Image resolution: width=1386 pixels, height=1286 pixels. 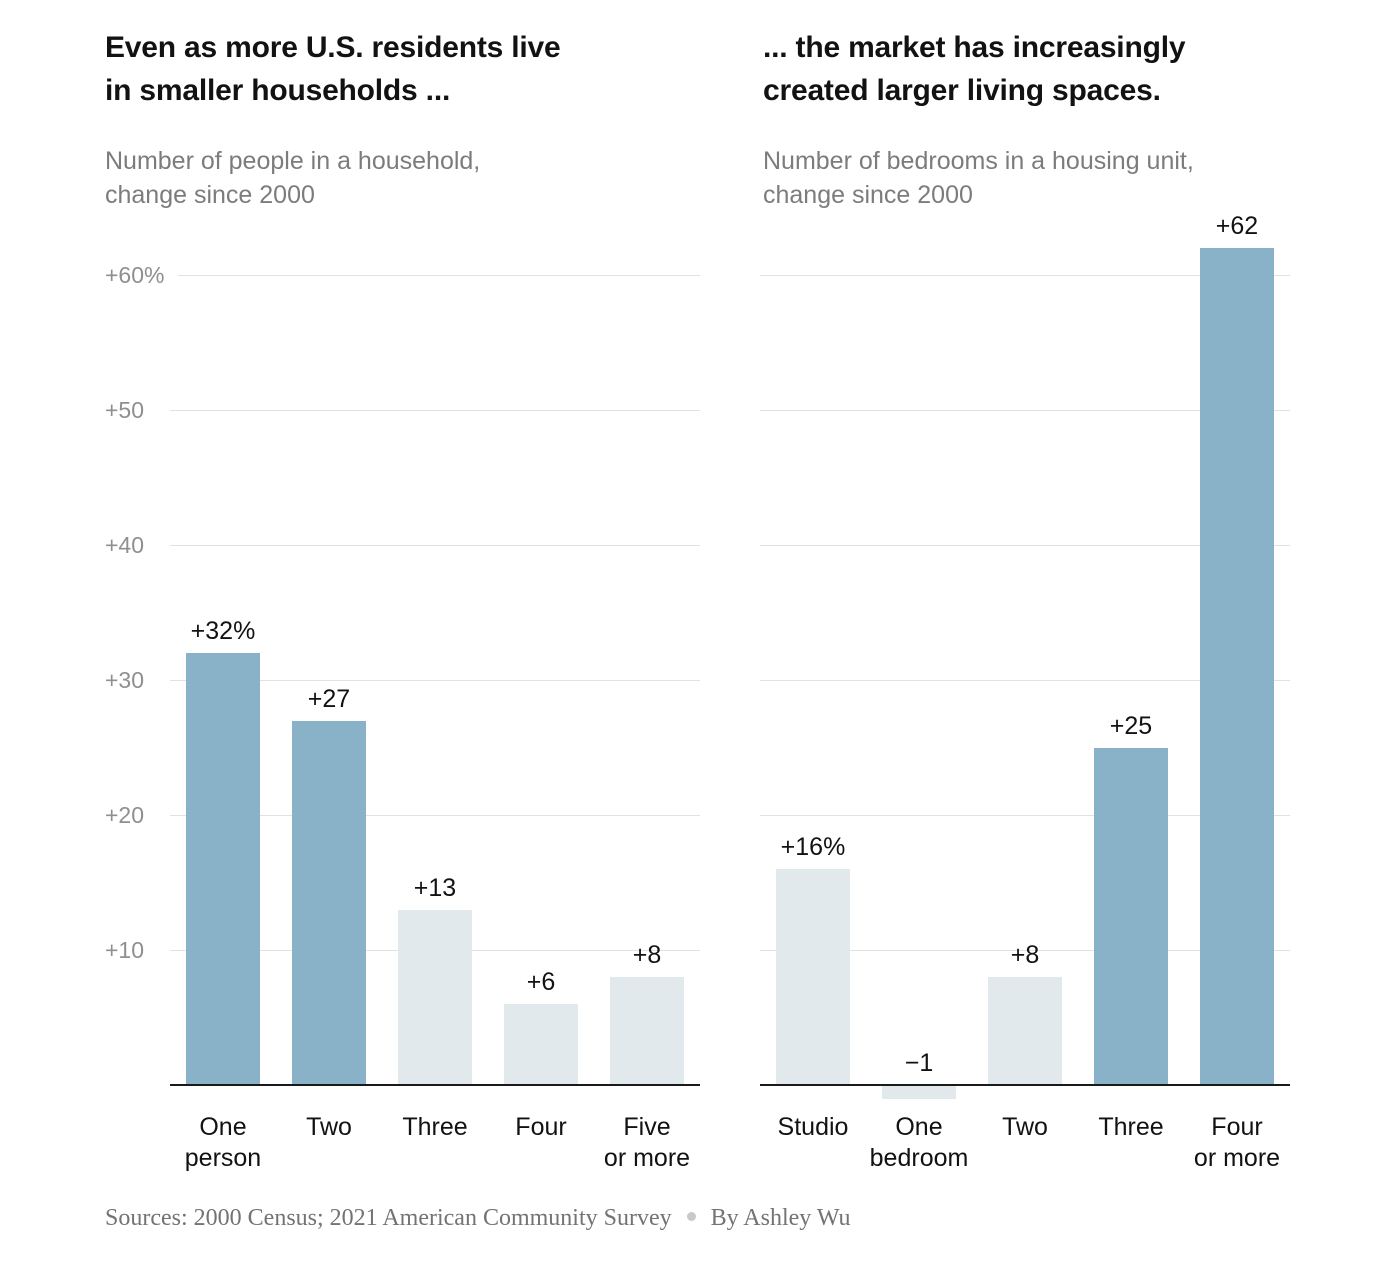 What do you see at coordinates (1237, 226) in the screenshot?
I see `value-label-four-or-more: +62` at bounding box center [1237, 226].